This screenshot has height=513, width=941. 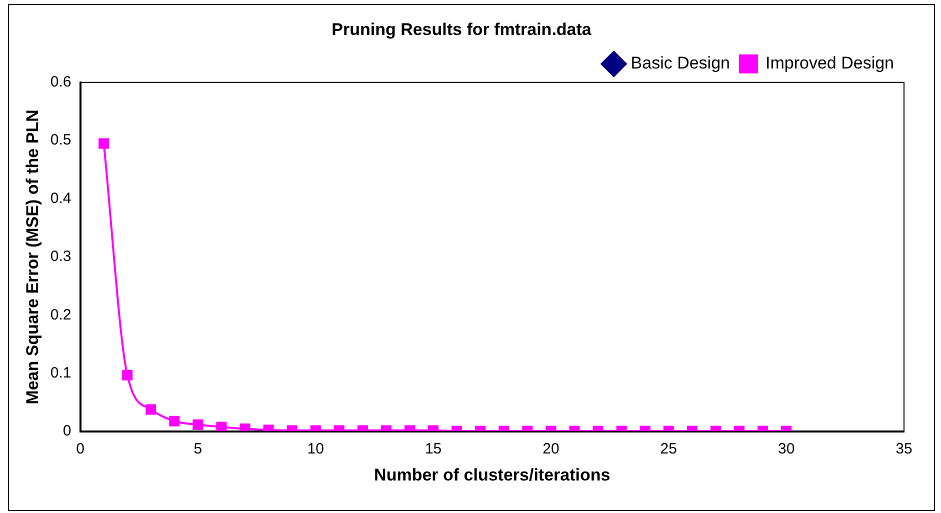 I want to click on chart-title: Pruning Results for fmtrain.data, so click(x=462, y=29).